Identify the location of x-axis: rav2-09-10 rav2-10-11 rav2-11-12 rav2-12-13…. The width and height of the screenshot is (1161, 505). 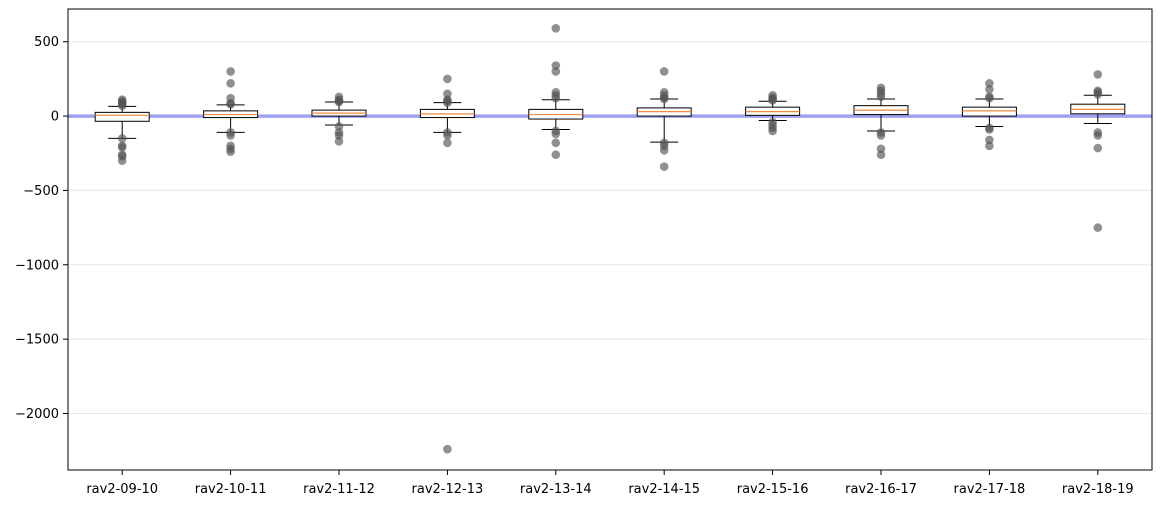
(610, 483).